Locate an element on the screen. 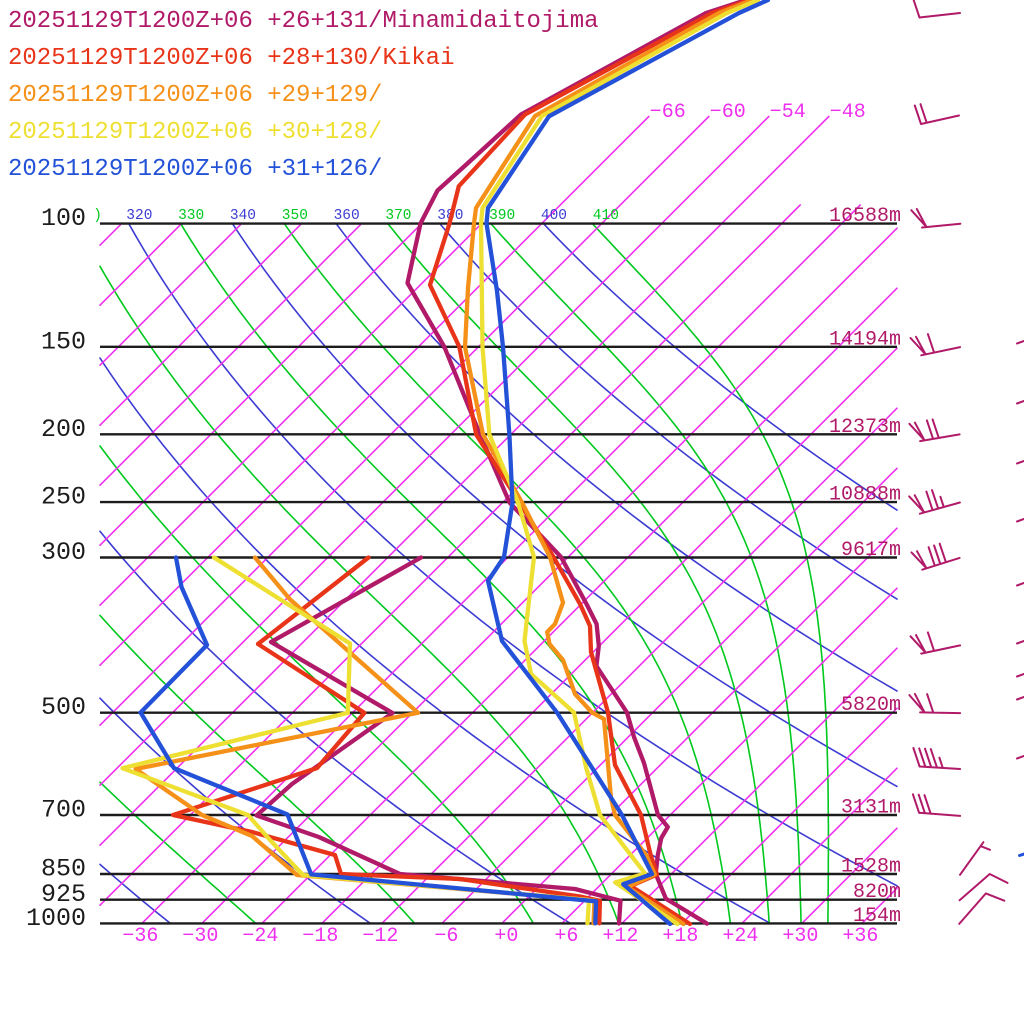 The width and height of the screenshot is (1024, 1024). svg-text: 150 is located at coordinates (63, 341).